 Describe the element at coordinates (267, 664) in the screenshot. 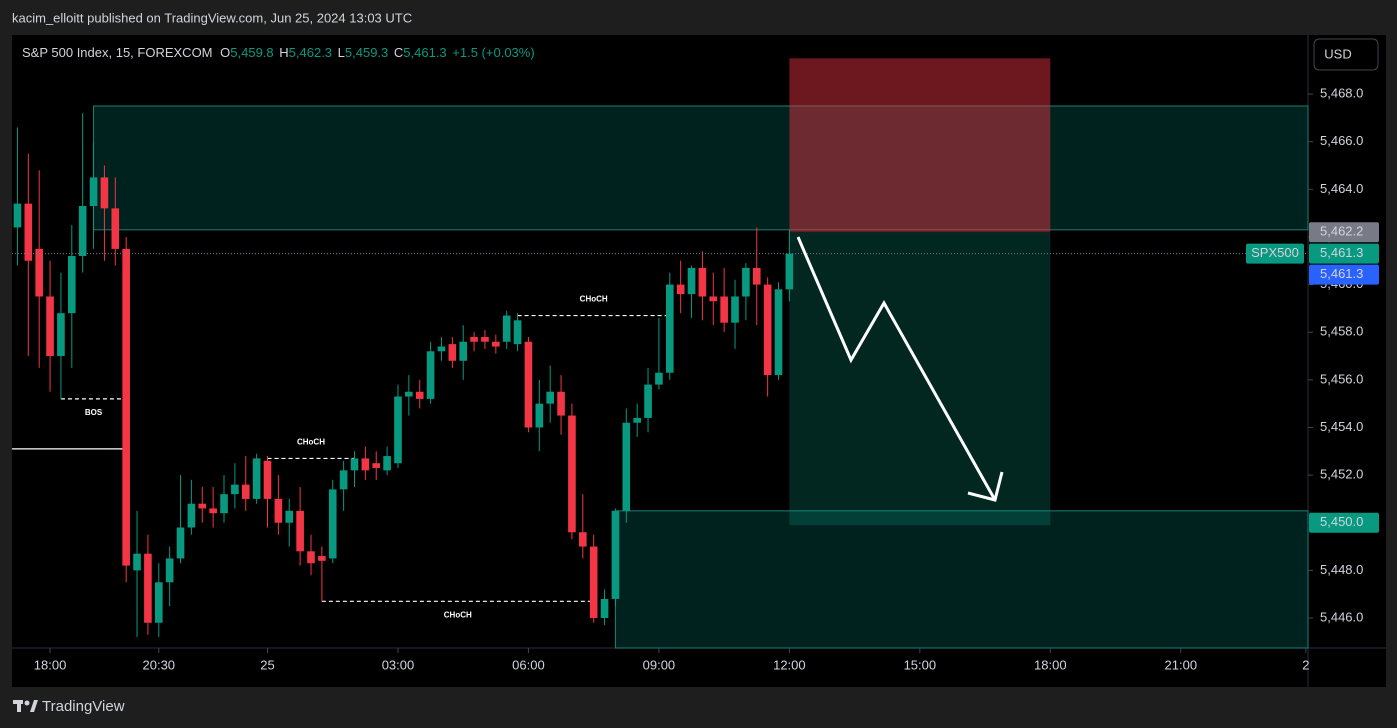

I see `x-tick-label: 25` at that location.